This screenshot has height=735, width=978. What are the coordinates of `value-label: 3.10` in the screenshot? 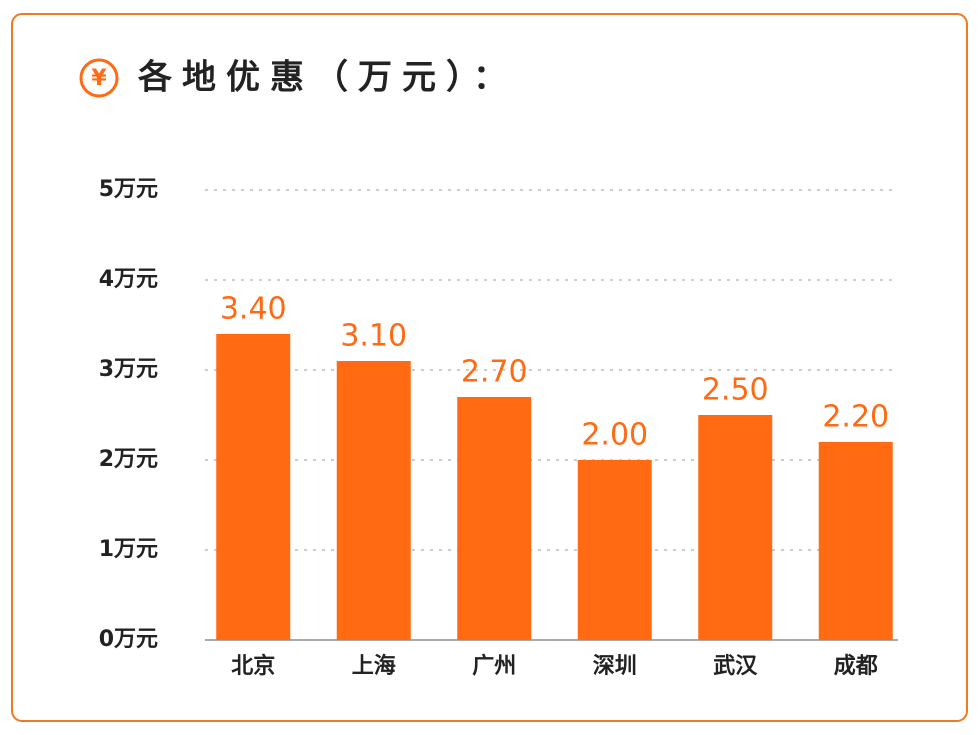 It's located at (373, 336).